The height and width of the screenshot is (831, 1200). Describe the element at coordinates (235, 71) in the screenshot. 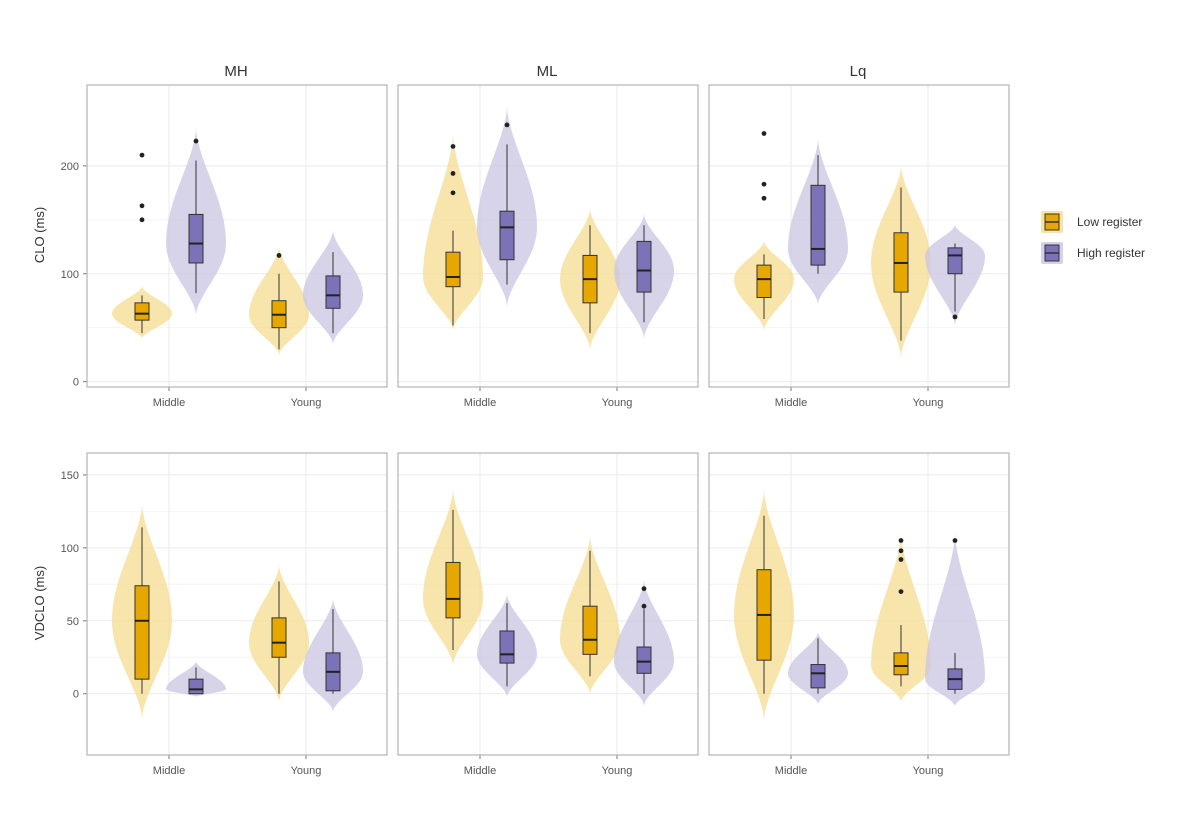

I see `facet-label-mh: MH` at that location.